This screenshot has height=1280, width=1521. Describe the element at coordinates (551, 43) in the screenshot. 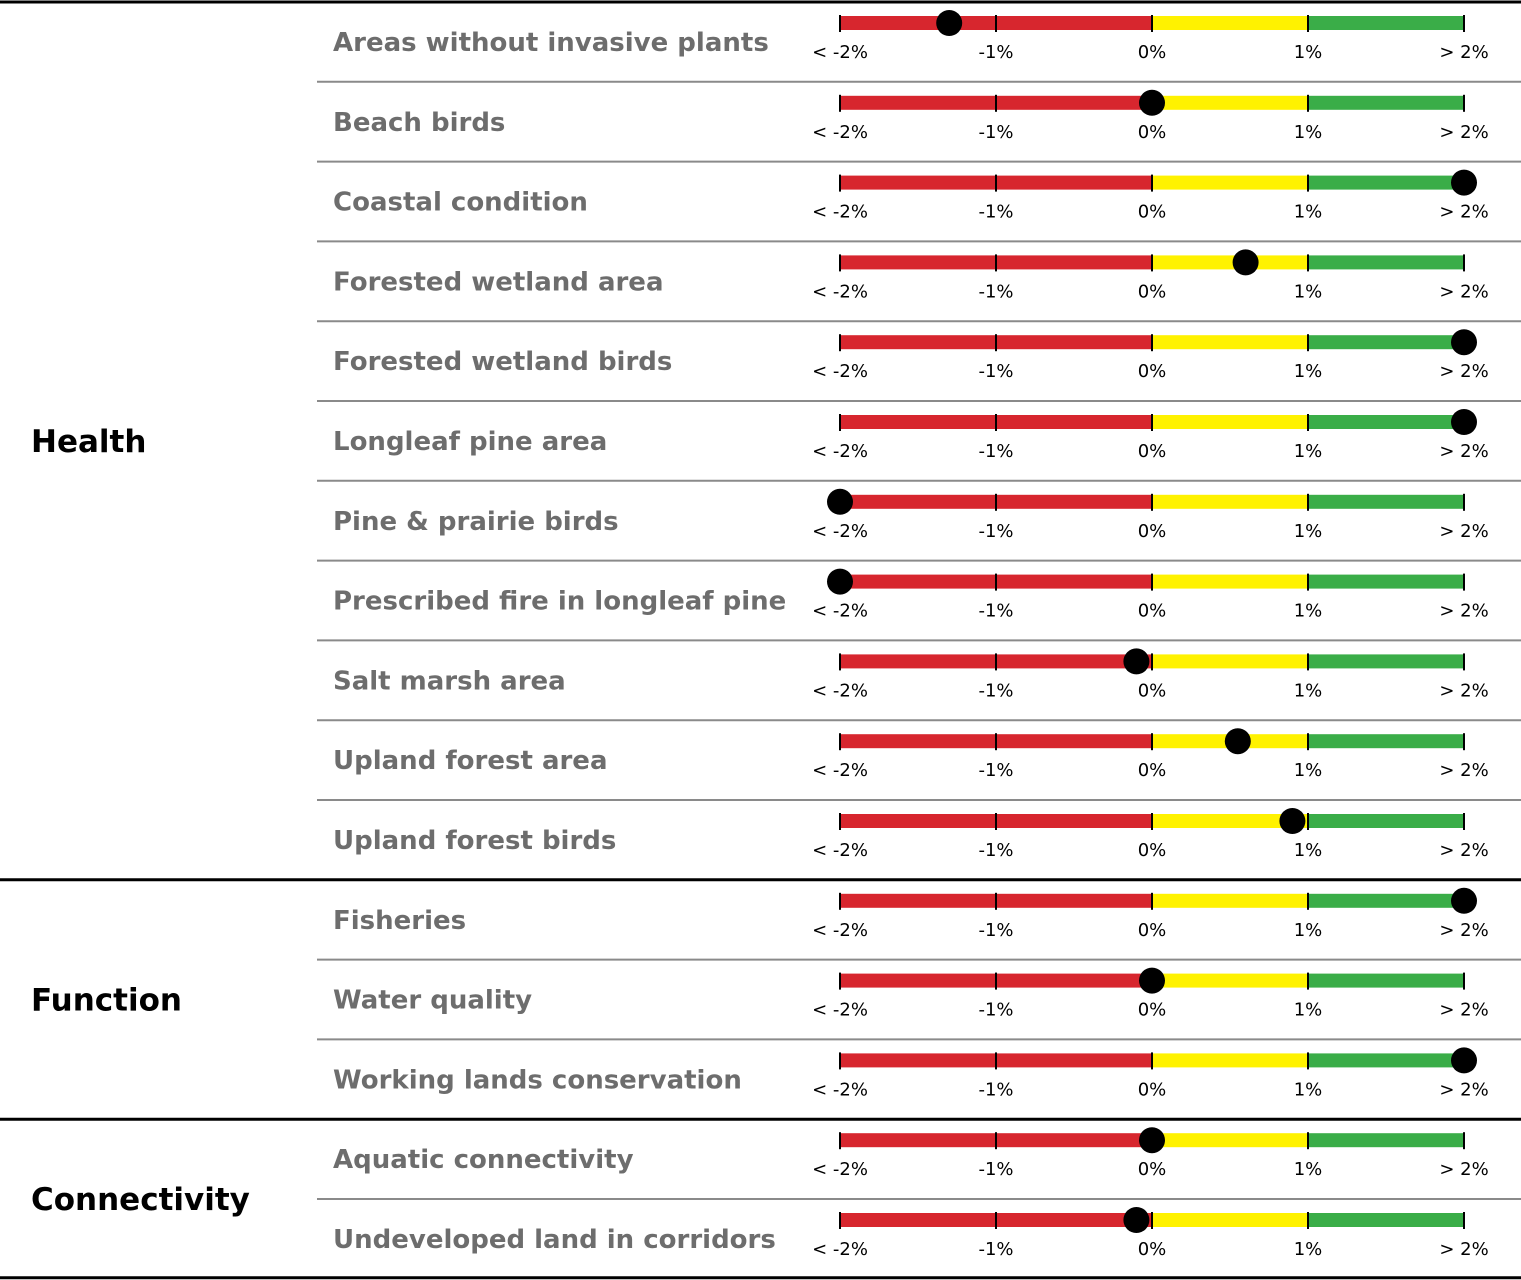

I see `indicator-label: Areas without invasive plants` at that location.